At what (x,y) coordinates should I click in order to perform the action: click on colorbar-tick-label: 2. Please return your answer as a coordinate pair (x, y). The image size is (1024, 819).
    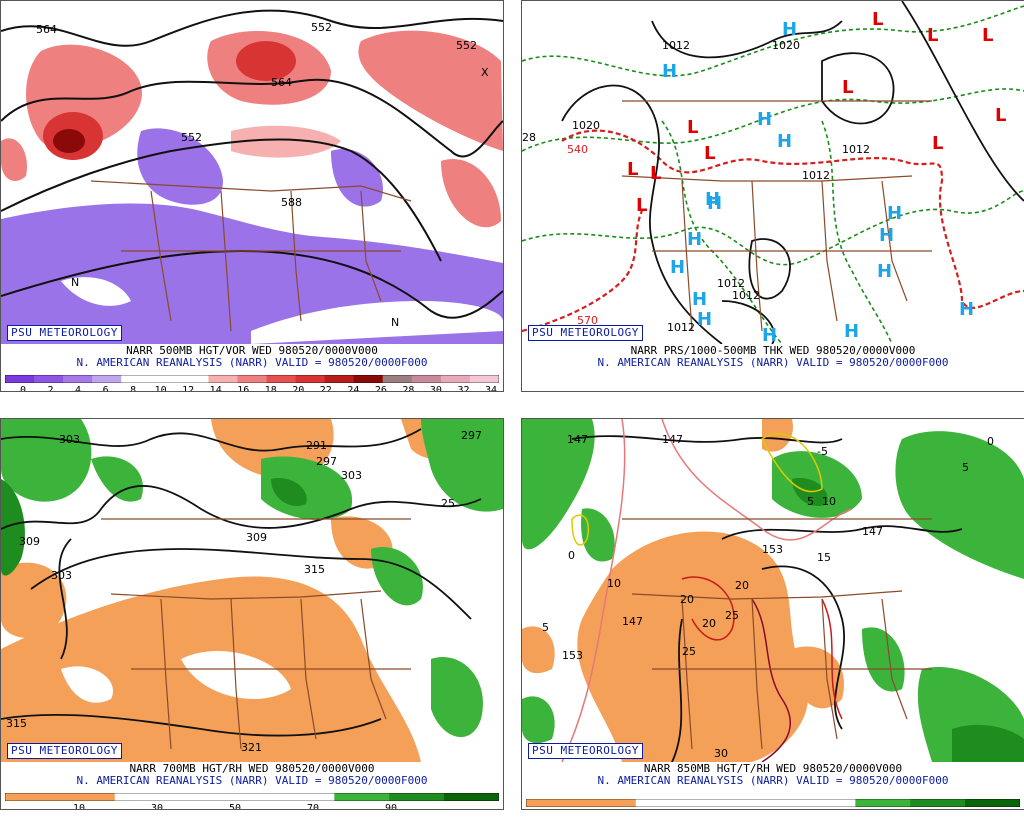
    Looking at the image, I should click on (50, 388).